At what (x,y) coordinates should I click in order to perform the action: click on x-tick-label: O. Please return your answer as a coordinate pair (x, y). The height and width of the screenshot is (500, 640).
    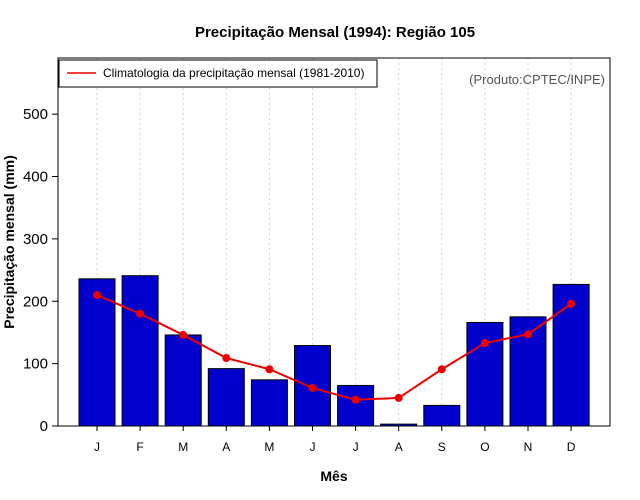
    Looking at the image, I should click on (484, 447).